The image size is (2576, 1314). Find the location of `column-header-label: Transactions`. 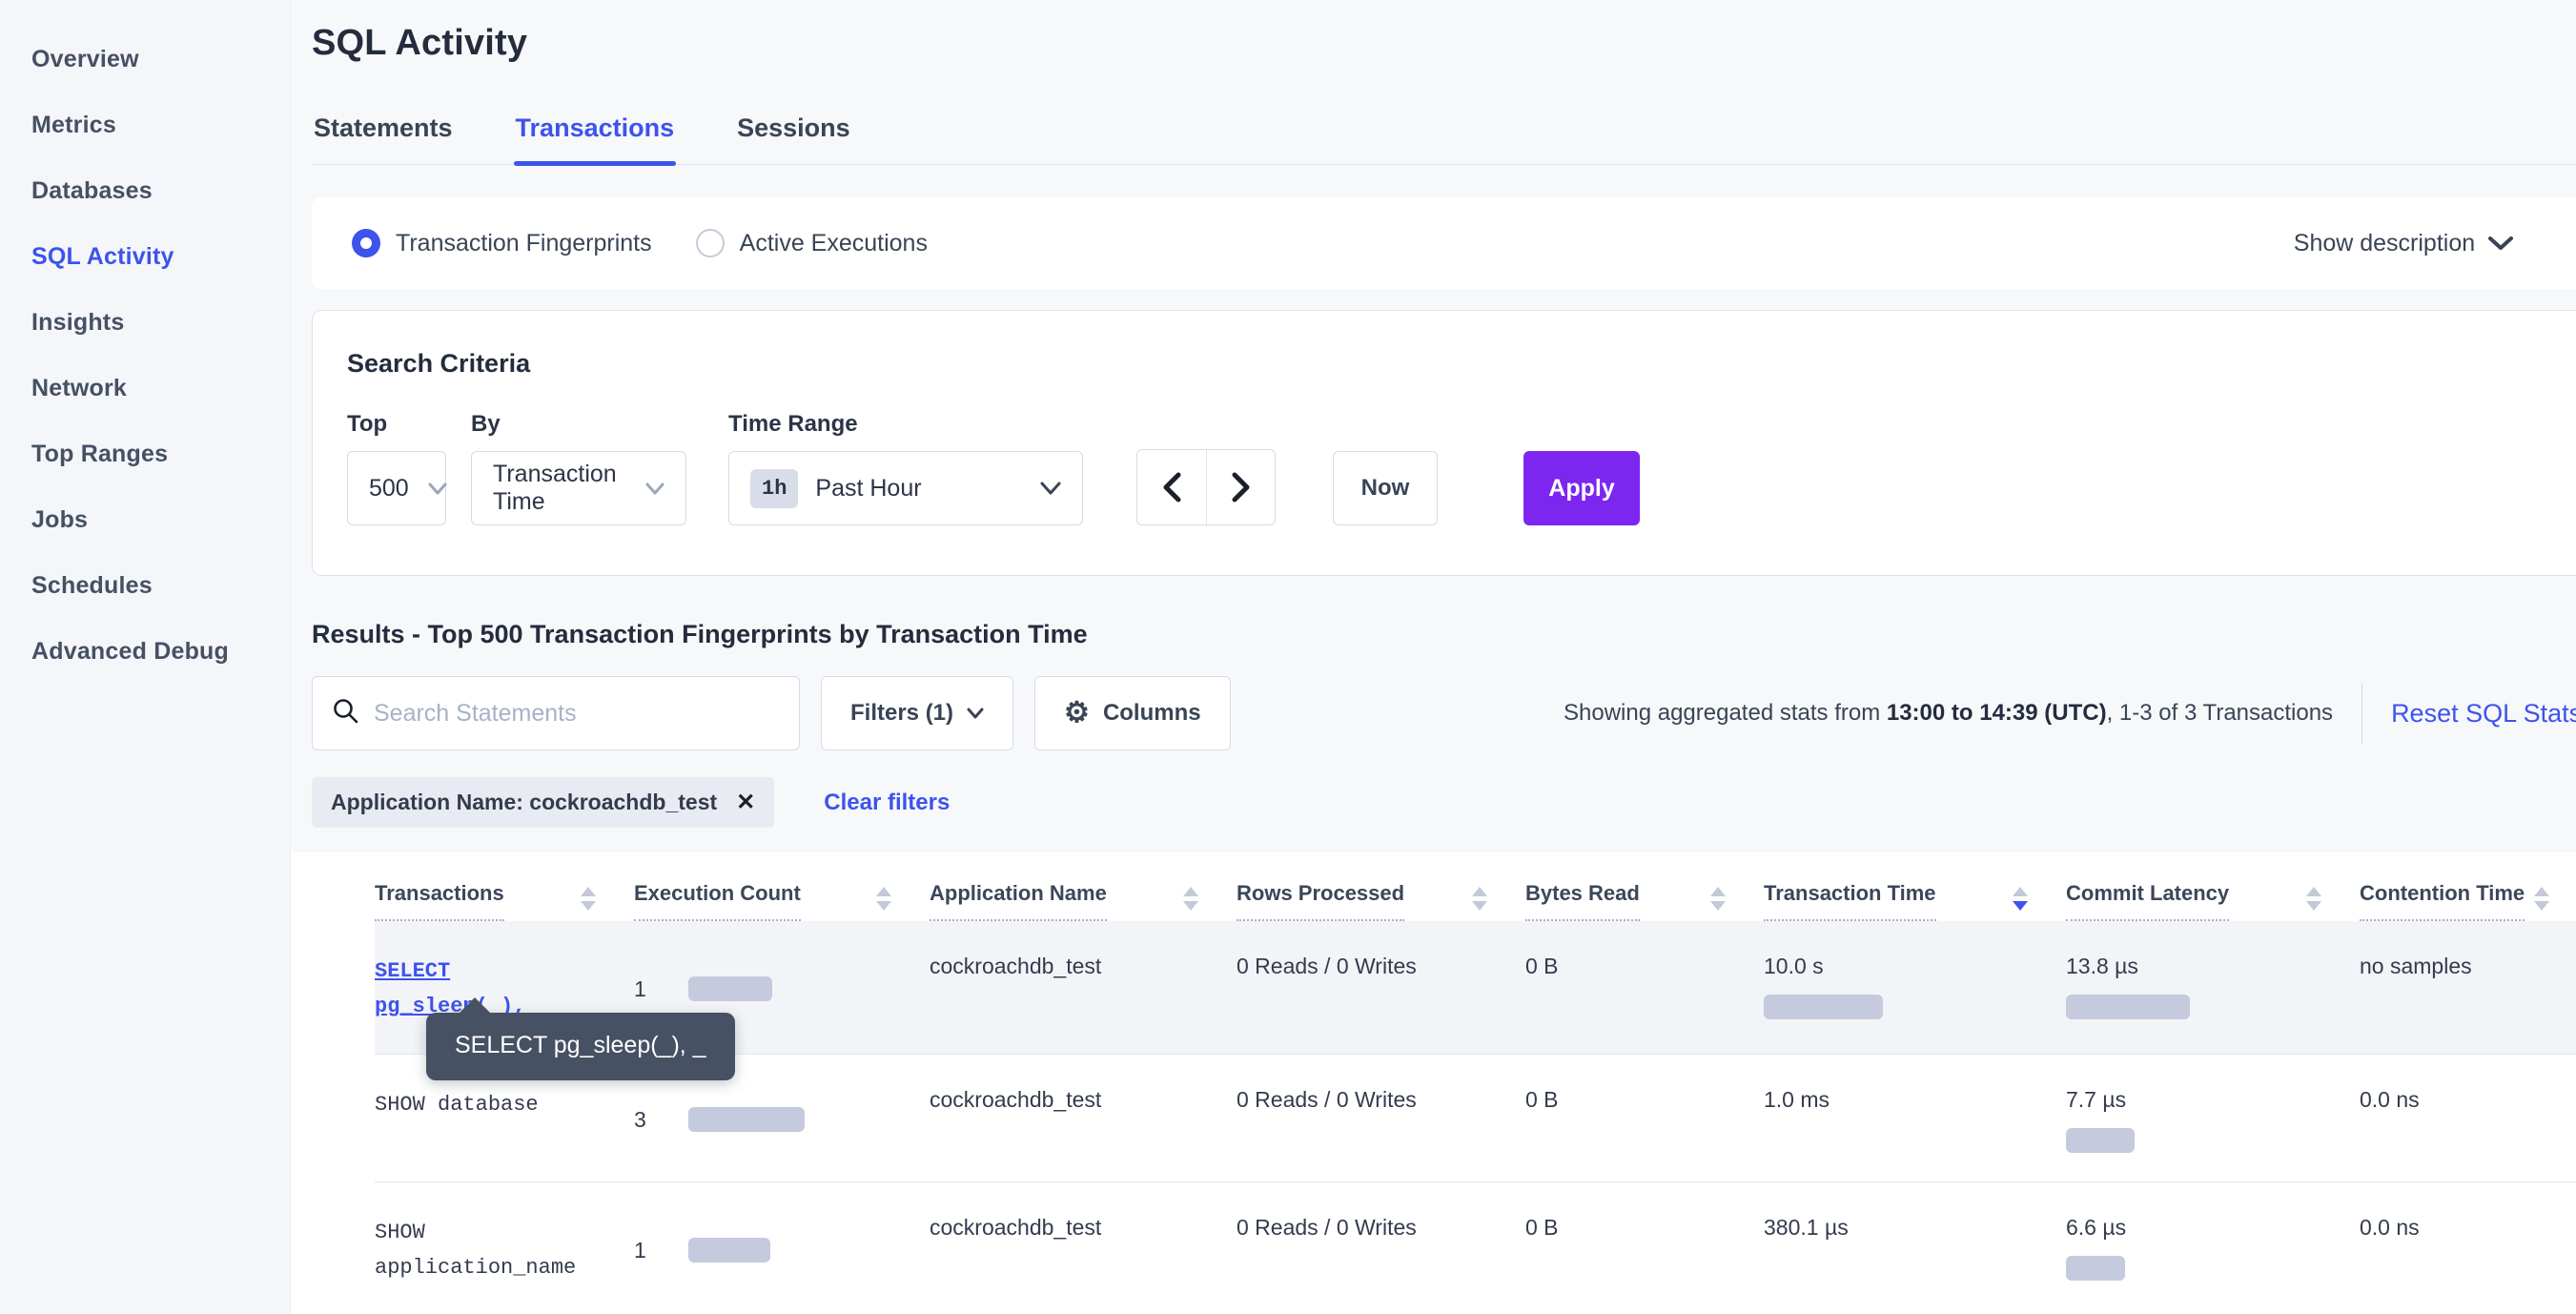

column-header-label: Transactions is located at coordinates (439, 901).